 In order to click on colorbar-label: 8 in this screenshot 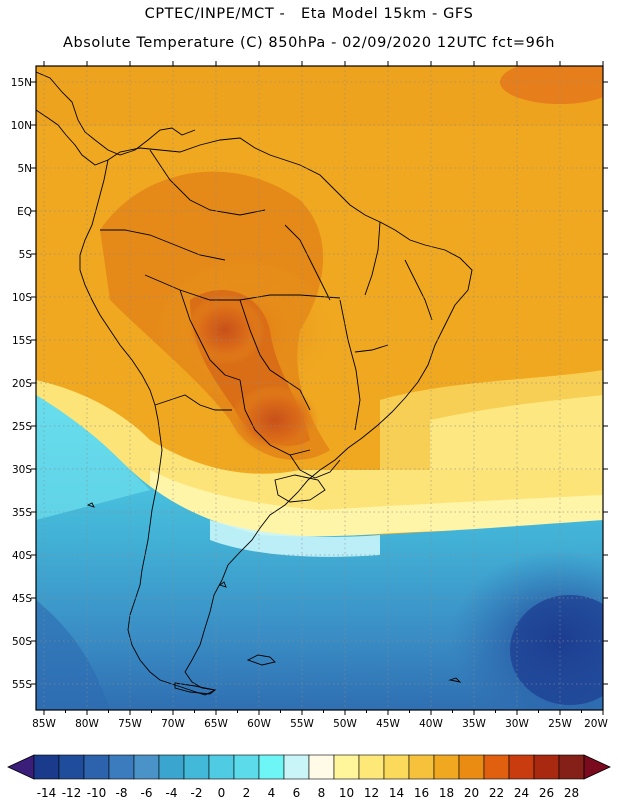, I will do `click(322, 793)`.